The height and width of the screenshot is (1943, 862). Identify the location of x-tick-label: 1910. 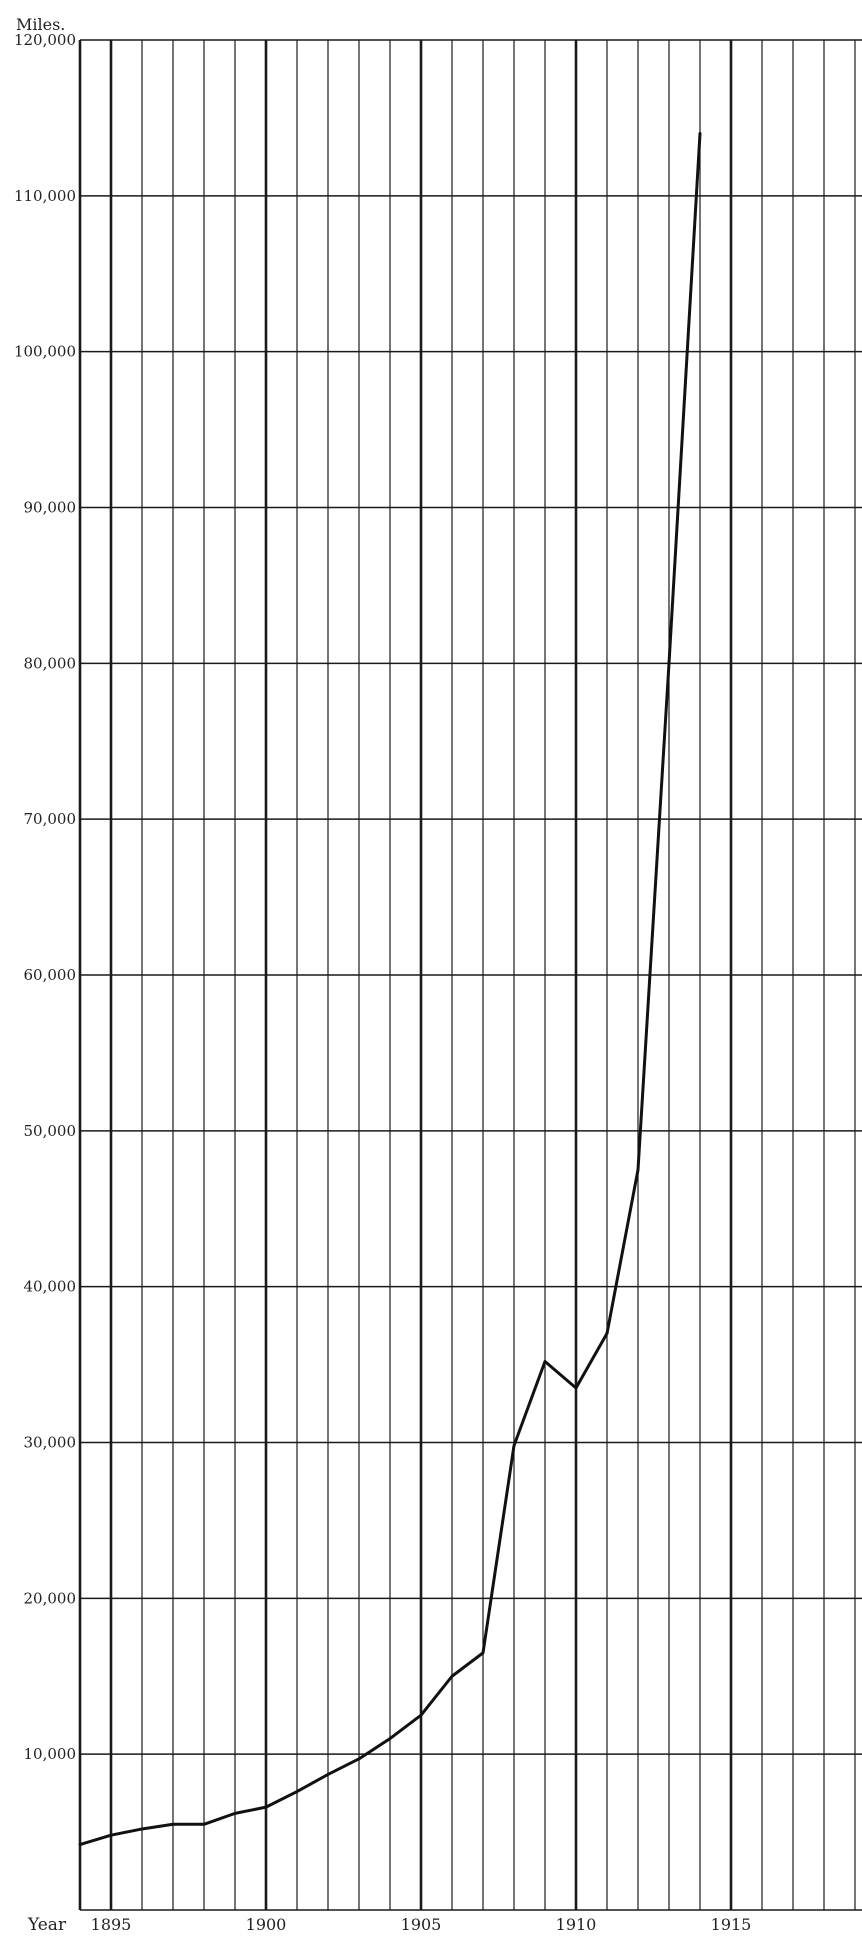
(576, 1924).